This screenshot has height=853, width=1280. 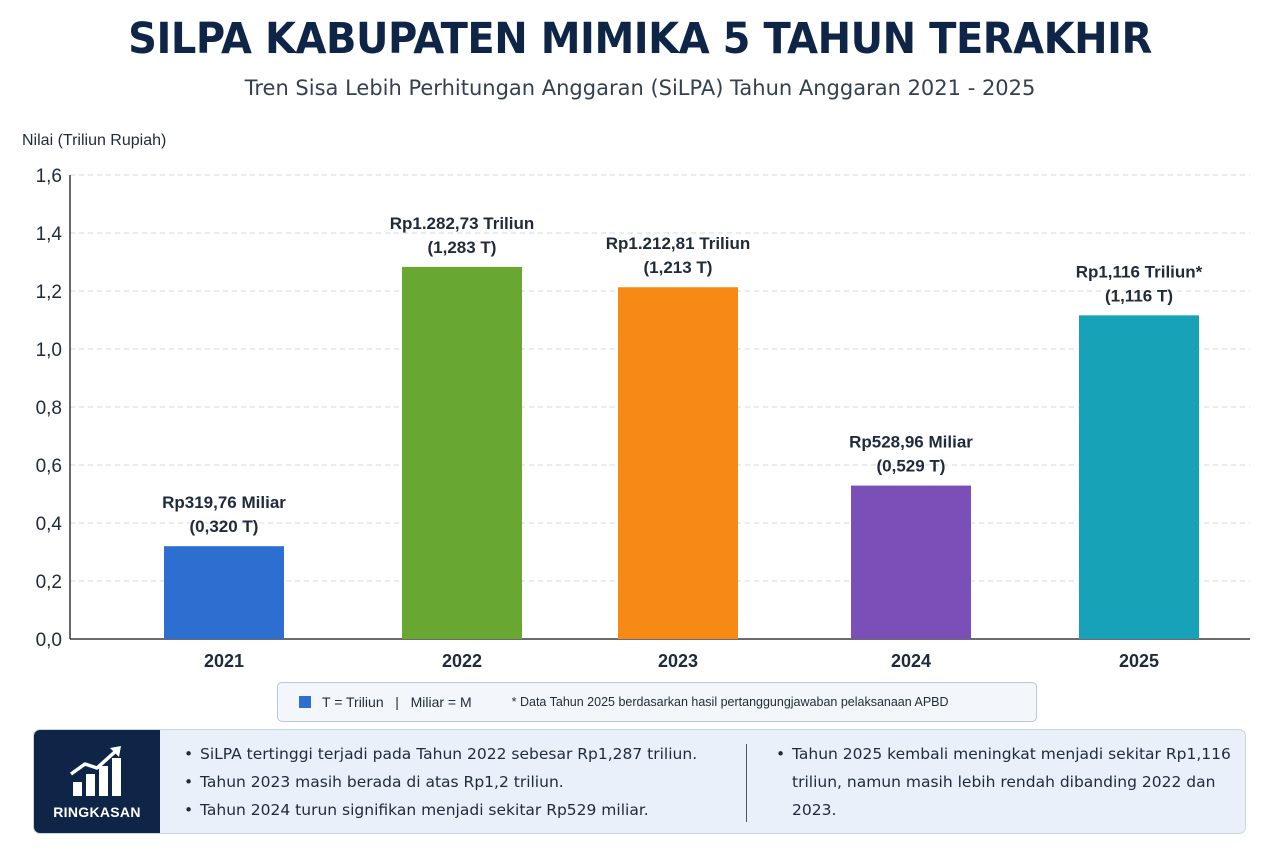 I want to click on data-label: (0,320 T), so click(x=224, y=526).